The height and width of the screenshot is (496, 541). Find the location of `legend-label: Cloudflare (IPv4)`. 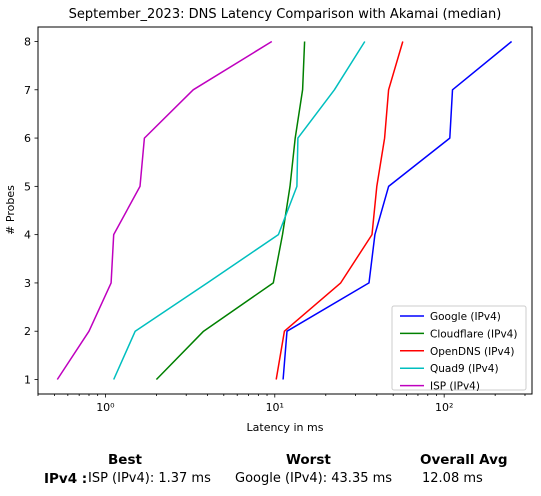

legend-label: Cloudflare (IPv4) is located at coordinates (473, 334).